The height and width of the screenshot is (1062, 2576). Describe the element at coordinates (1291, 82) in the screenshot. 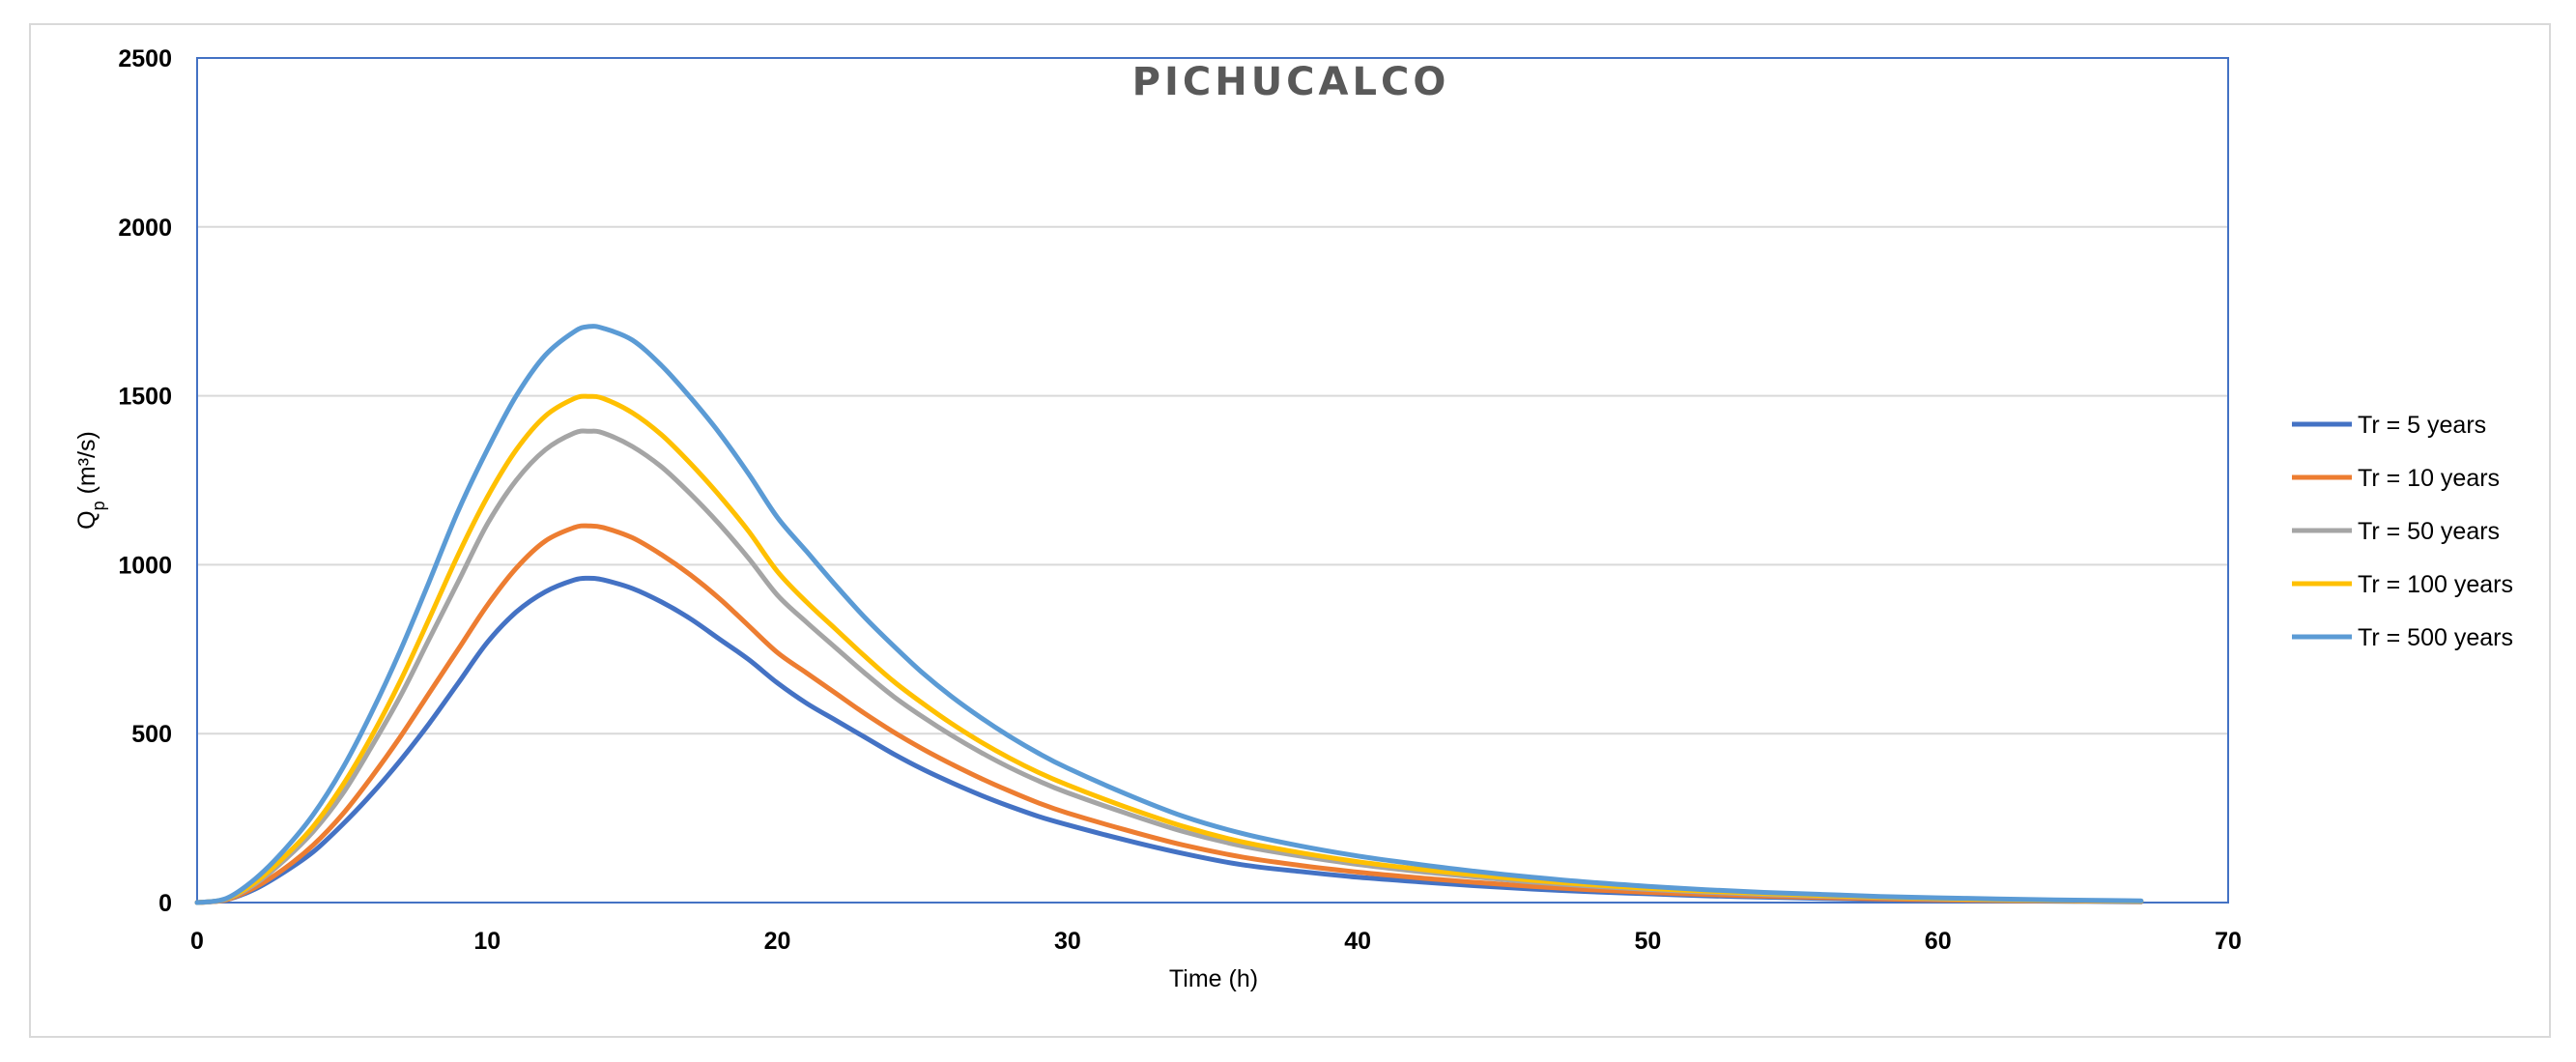

I see `chart-title: PICHUCALCO` at that location.